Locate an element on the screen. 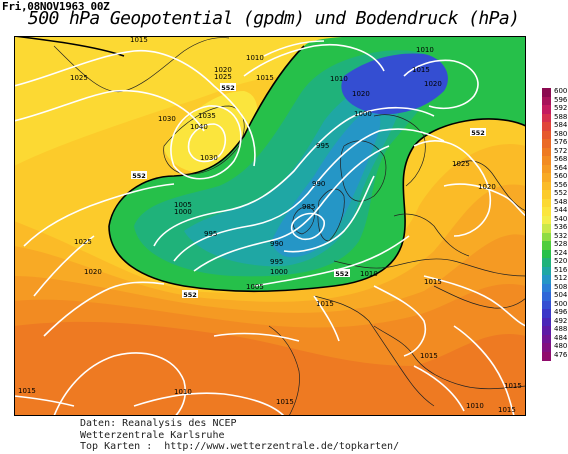  legend-tick-label: 536 is located at coordinates (561, 227).